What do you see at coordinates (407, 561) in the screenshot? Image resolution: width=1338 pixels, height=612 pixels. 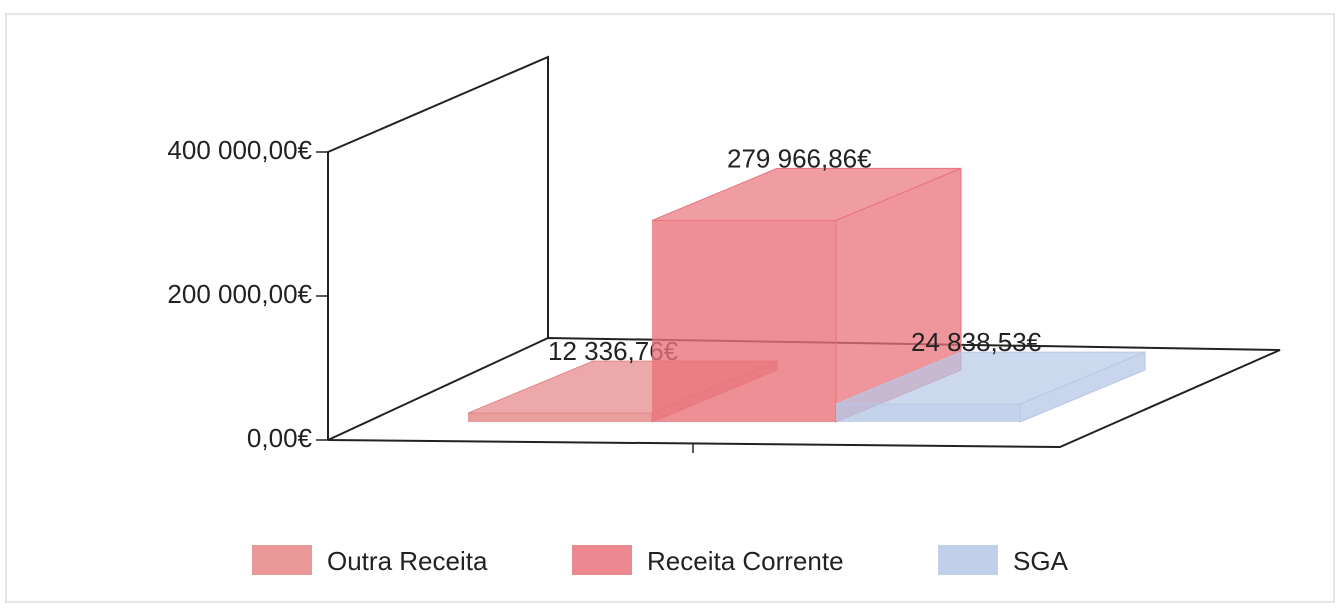 I see `legend-label: Outra Receita` at bounding box center [407, 561].